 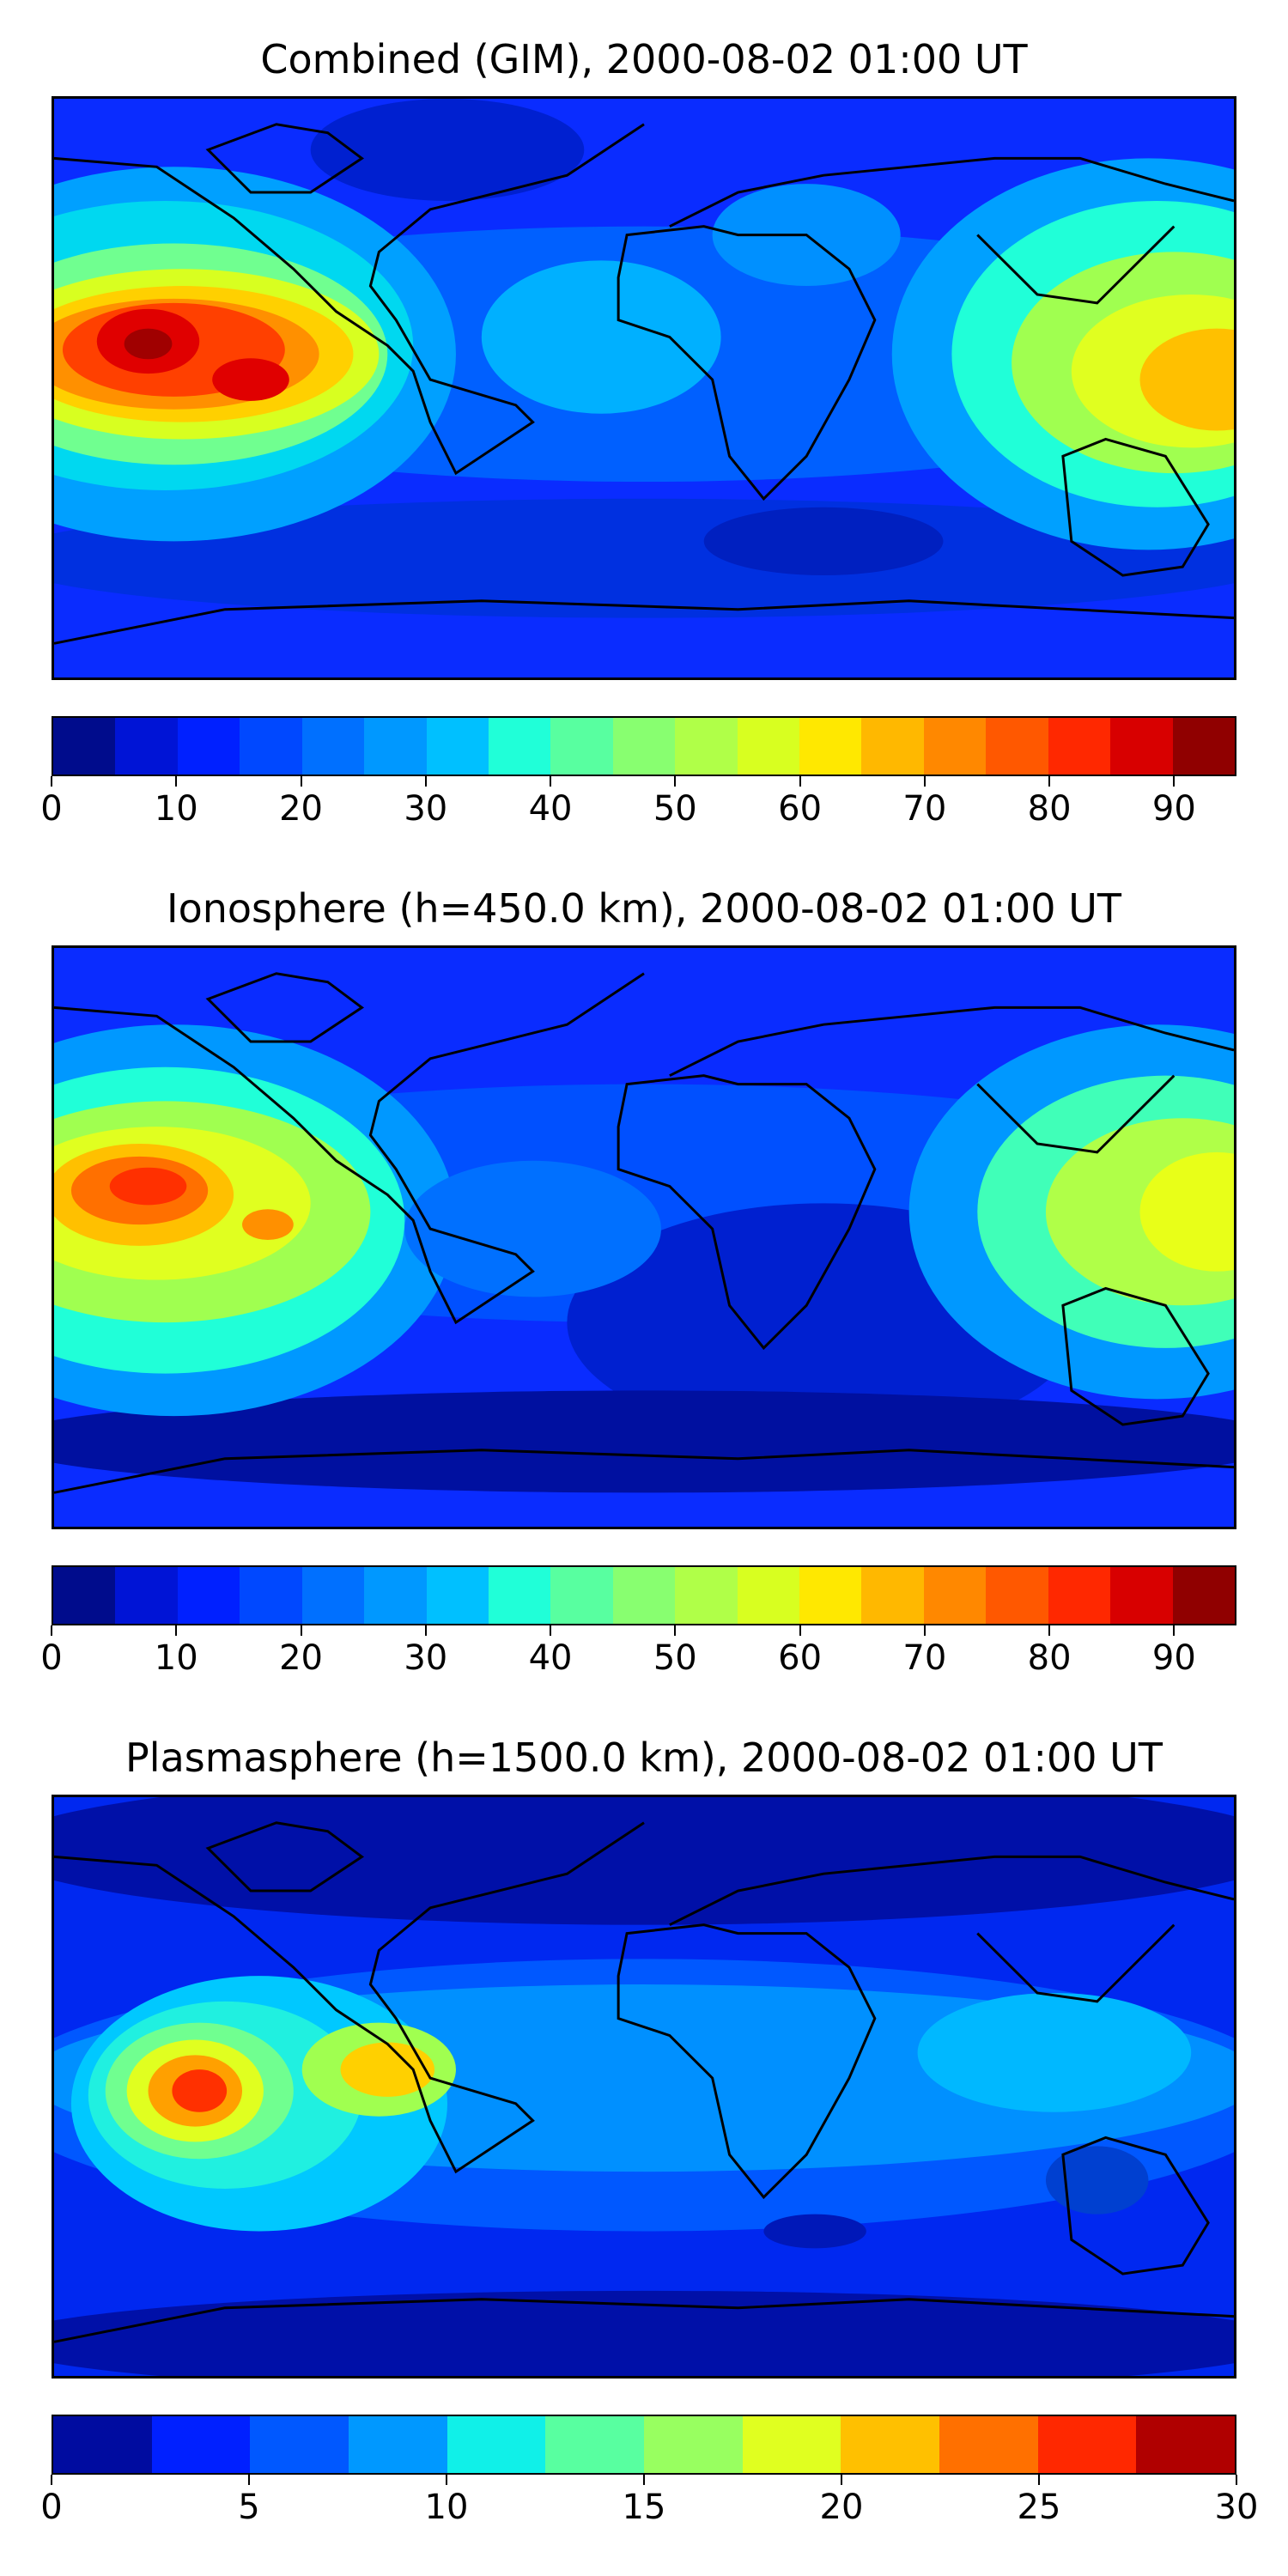 What do you see at coordinates (644, 59) in the screenshot?
I see `panel-title-combined: Combined (GIM), 2000-08-02 01:00 UT` at bounding box center [644, 59].